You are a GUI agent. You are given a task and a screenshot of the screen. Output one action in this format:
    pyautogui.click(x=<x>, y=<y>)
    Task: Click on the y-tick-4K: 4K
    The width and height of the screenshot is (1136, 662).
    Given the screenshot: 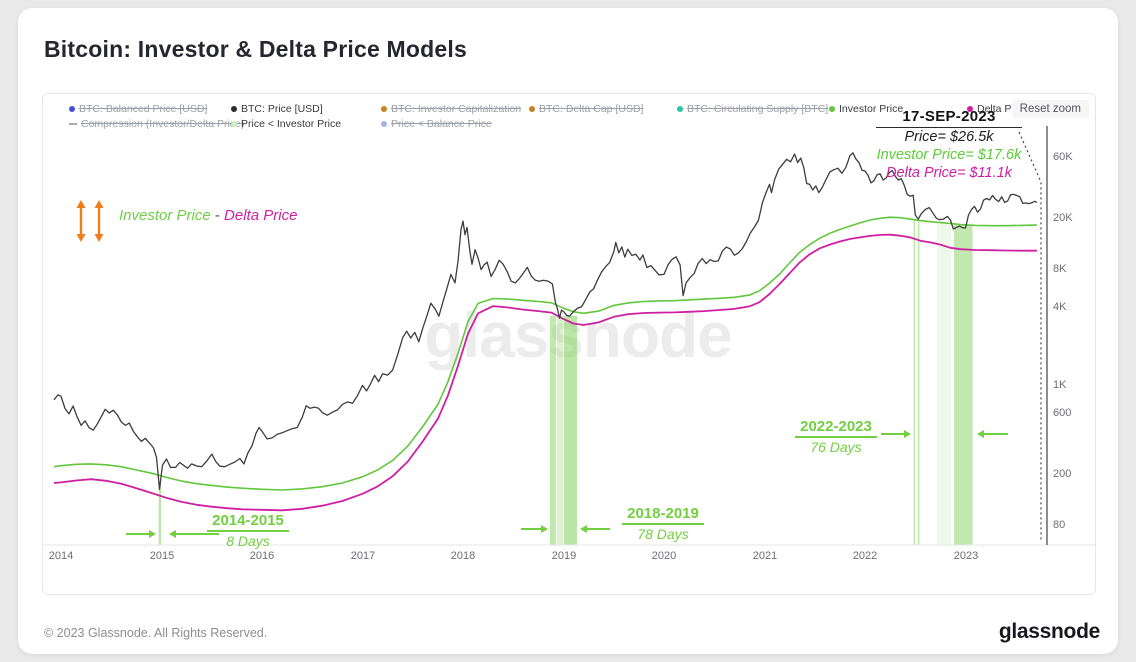 What is the action you would take?
    pyautogui.click(x=1060, y=307)
    